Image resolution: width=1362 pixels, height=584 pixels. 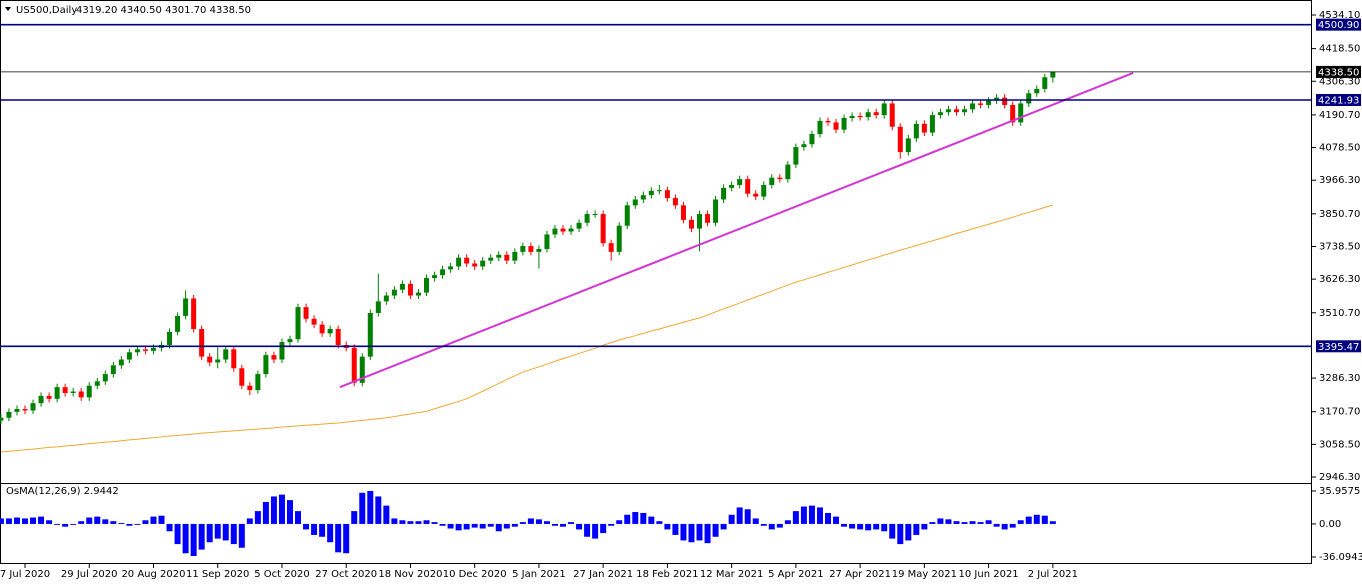 What do you see at coordinates (1339, 313) in the screenshot?
I see `y-tick-label: 3510.70` at bounding box center [1339, 313].